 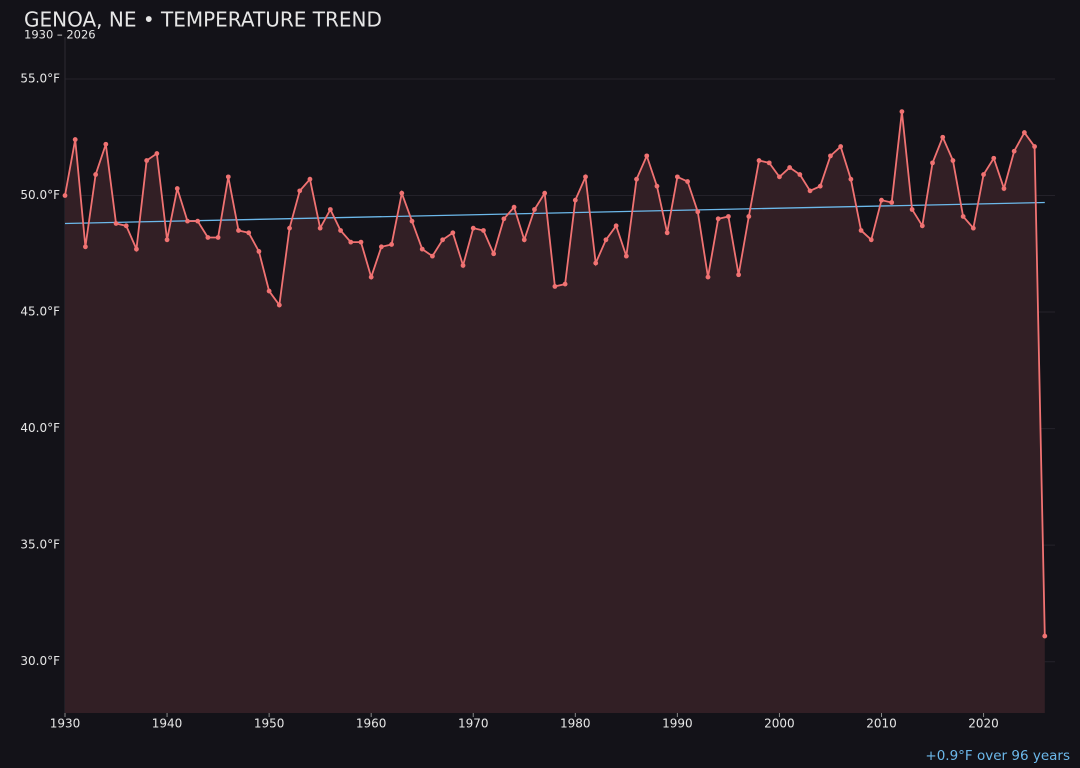 What do you see at coordinates (371, 724) in the screenshot?
I see `x-tick-label: 1960` at bounding box center [371, 724].